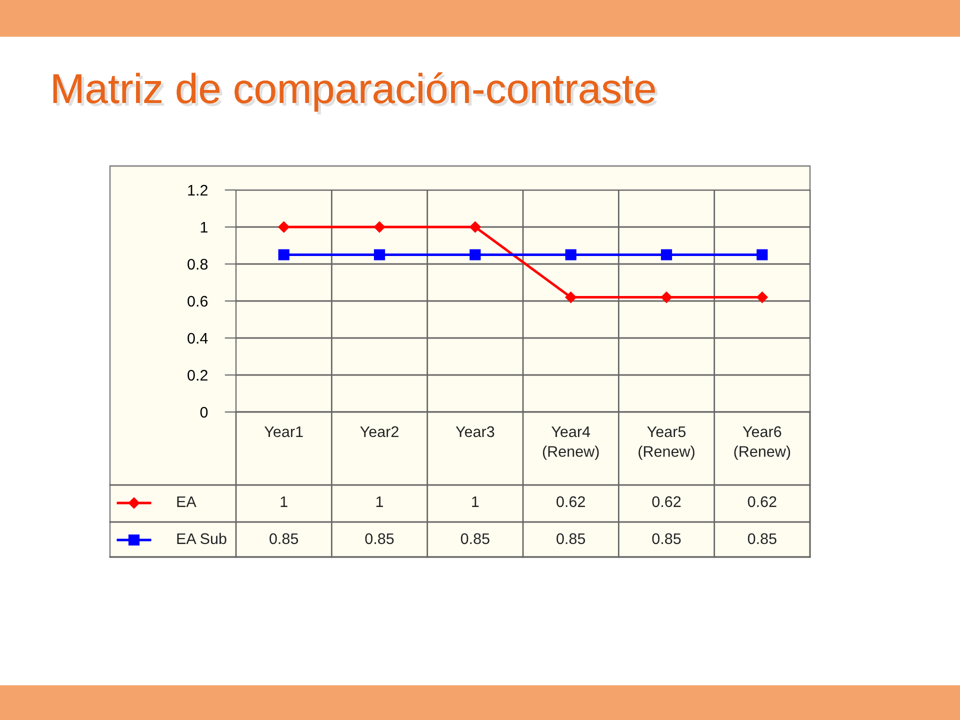 This screenshot has width=960, height=720. I want to click on x-tick-label: Year1, so click(283, 432).